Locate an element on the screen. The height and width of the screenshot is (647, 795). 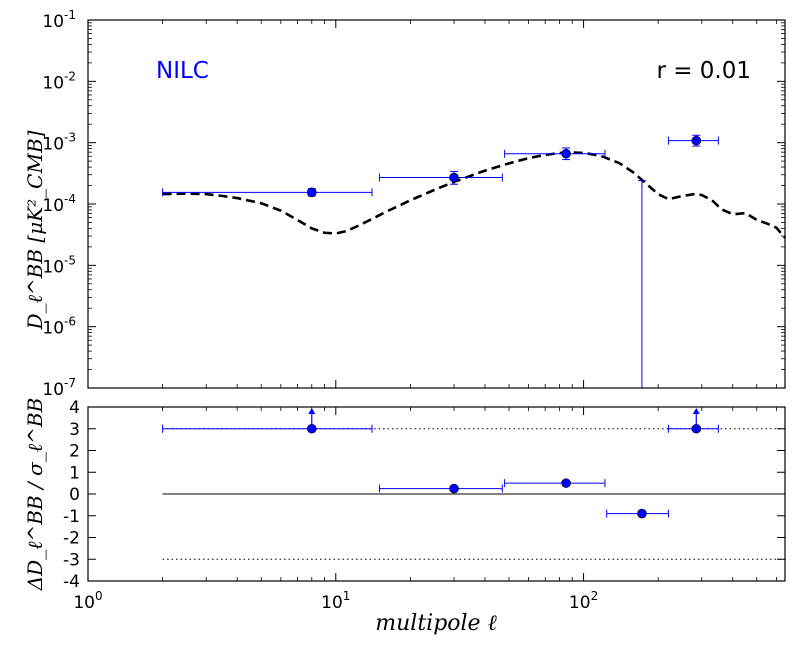
bottom-y-axis-label: ΔD_ℓ^BB / σ_ℓ^BB is located at coordinates (35, 495).